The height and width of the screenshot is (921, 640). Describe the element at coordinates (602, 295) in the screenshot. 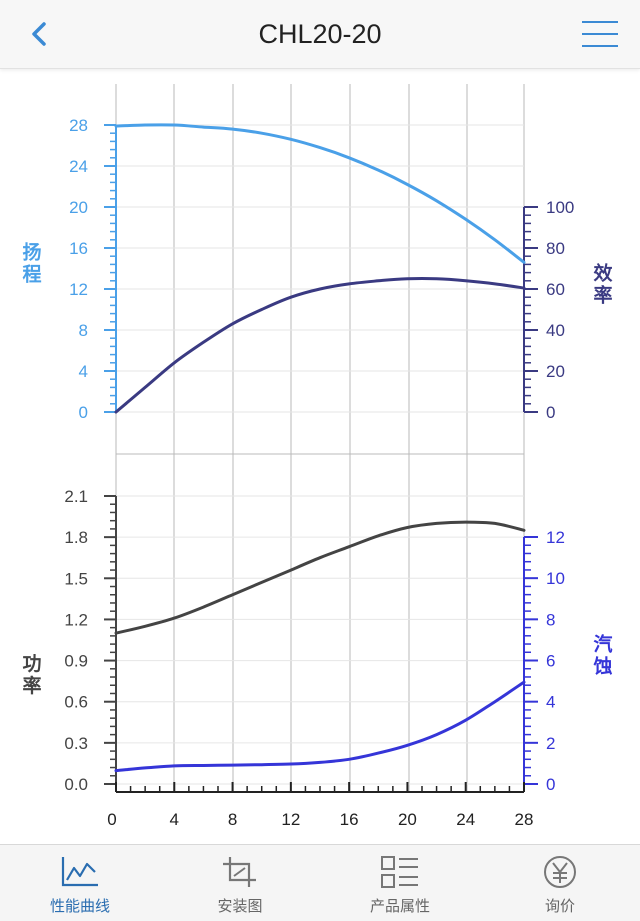

I see `right-axis-title: 率` at that location.